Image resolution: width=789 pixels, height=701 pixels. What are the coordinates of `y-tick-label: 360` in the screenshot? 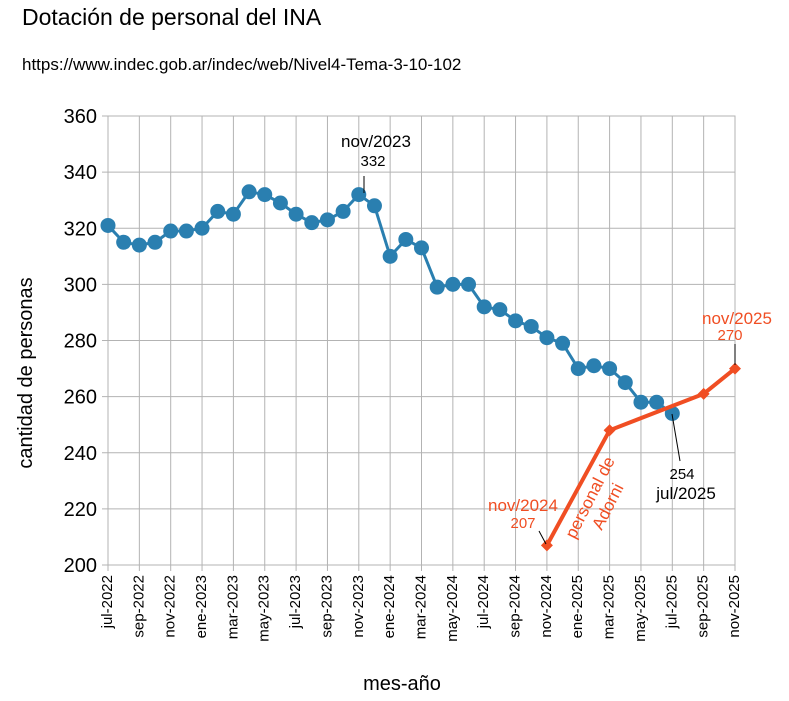 It's located at (80, 117).